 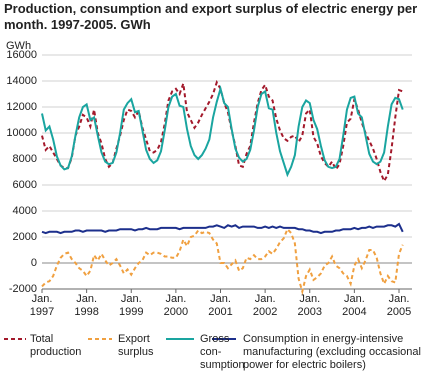 What do you see at coordinates (222, 228) in the screenshot?
I see `series-line` at bounding box center [222, 228].